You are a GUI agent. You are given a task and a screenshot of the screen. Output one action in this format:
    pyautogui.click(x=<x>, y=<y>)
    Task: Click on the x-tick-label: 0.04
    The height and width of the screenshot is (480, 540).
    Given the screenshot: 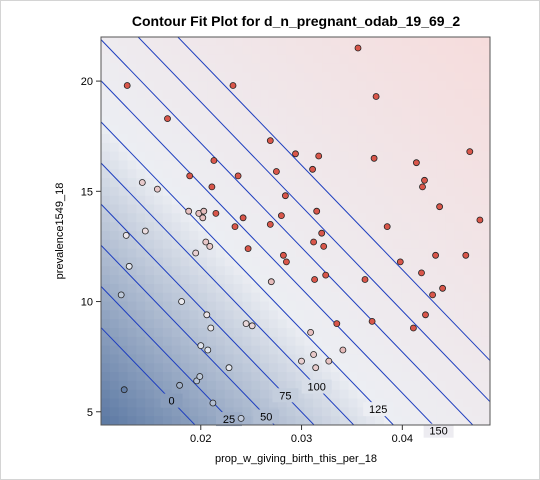 What is the action you would take?
    pyautogui.click(x=402, y=439)
    